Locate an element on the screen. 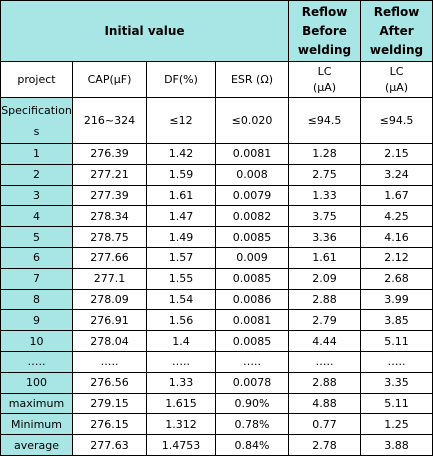  cell-df: 1.615 is located at coordinates (181, 403).